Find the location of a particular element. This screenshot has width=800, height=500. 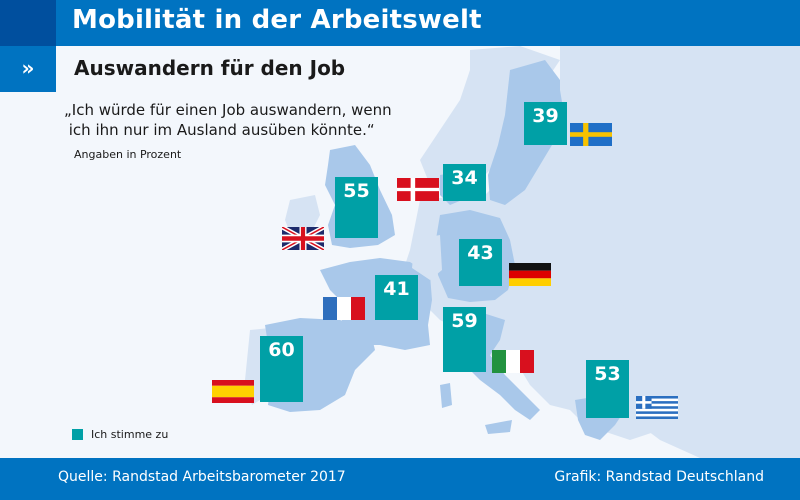

land-sicily is located at coordinates (498, 427).